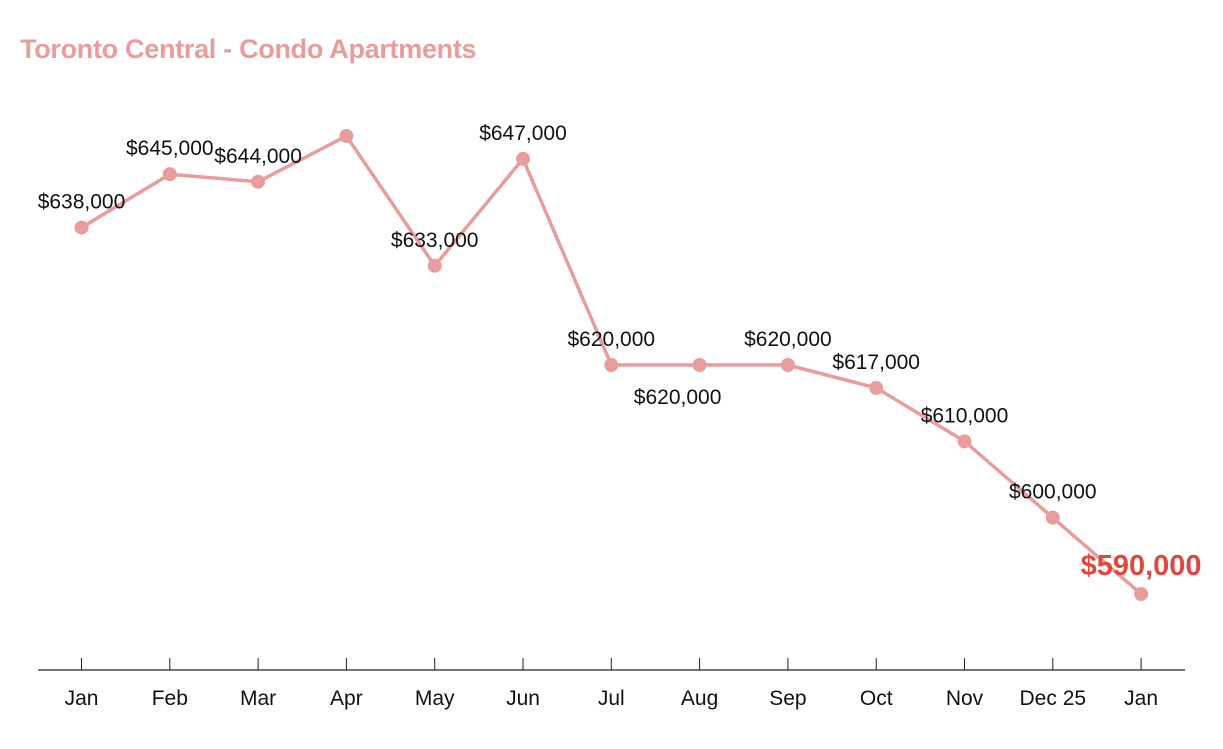  Describe the element at coordinates (523, 698) in the screenshot. I see `x-tick-label: Jun` at that location.